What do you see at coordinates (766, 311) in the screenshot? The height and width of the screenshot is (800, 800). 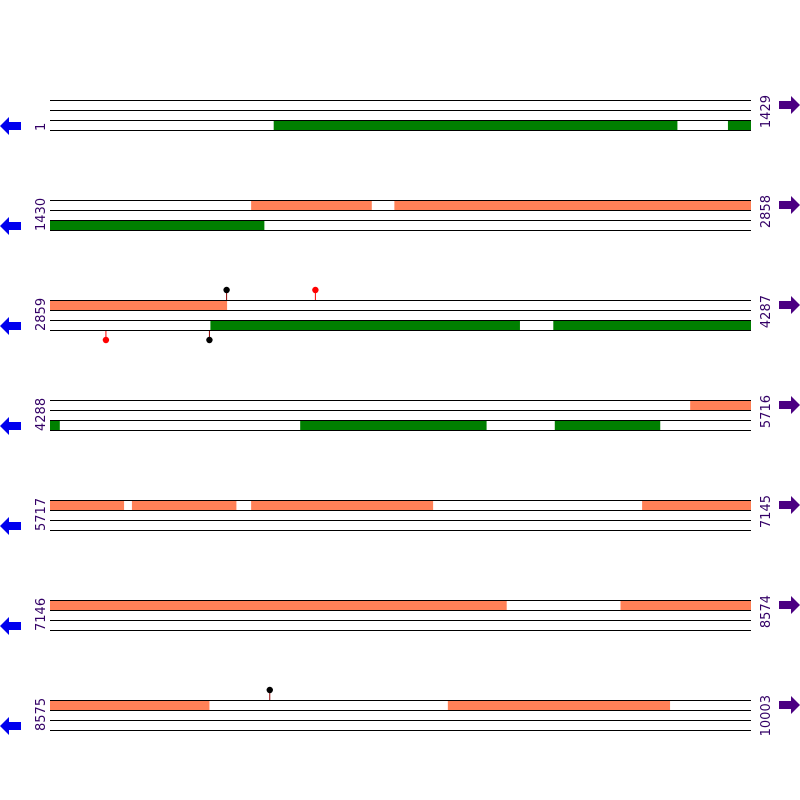 I see `row-end-coordinate: 4287` at bounding box center [766, 311].